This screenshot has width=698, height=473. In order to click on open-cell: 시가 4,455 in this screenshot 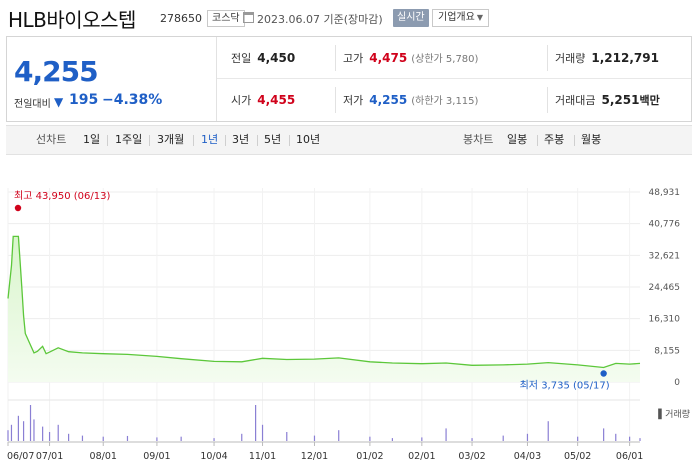, I will do `click(263, 100)`.